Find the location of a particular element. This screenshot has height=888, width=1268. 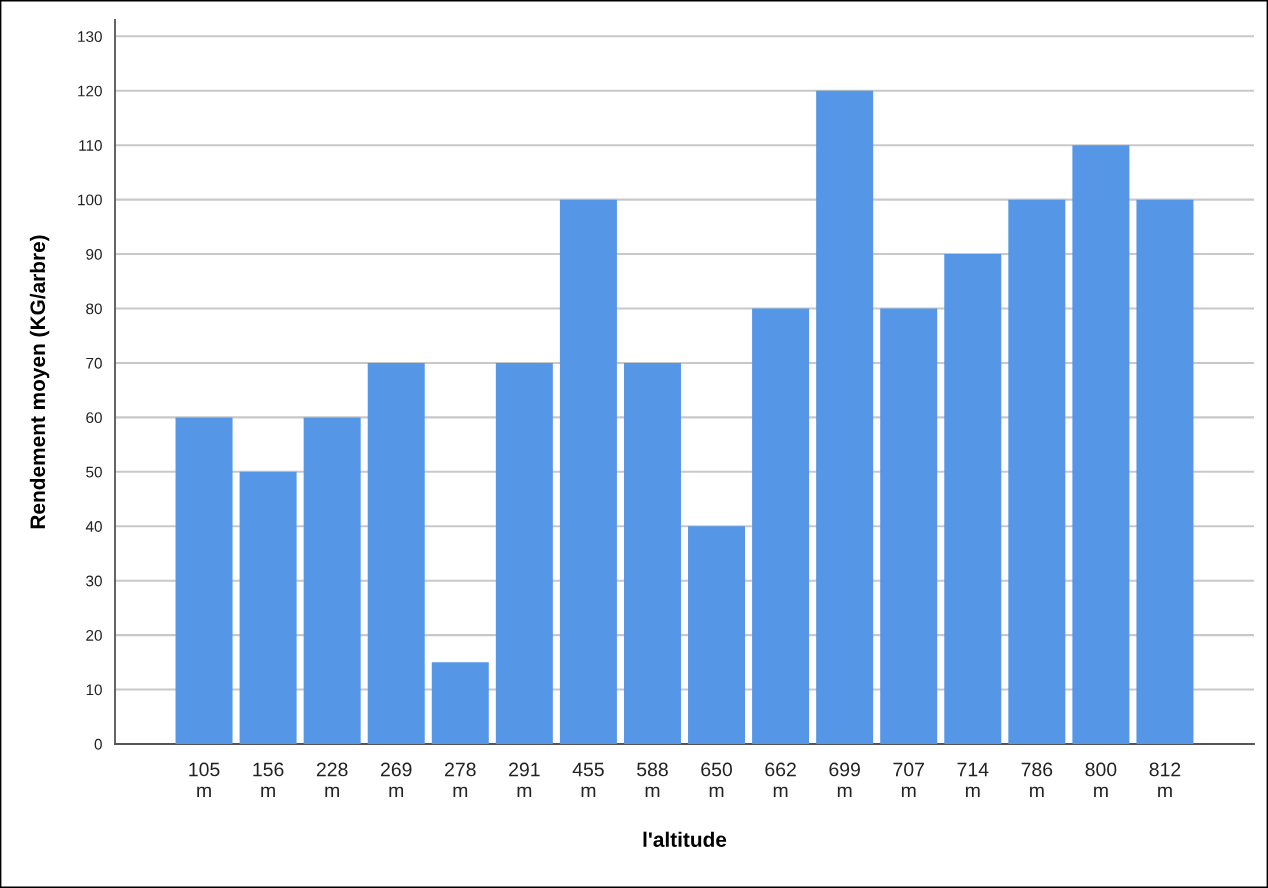

x-tick-label: 714 m is located at coordinates (973, 780).